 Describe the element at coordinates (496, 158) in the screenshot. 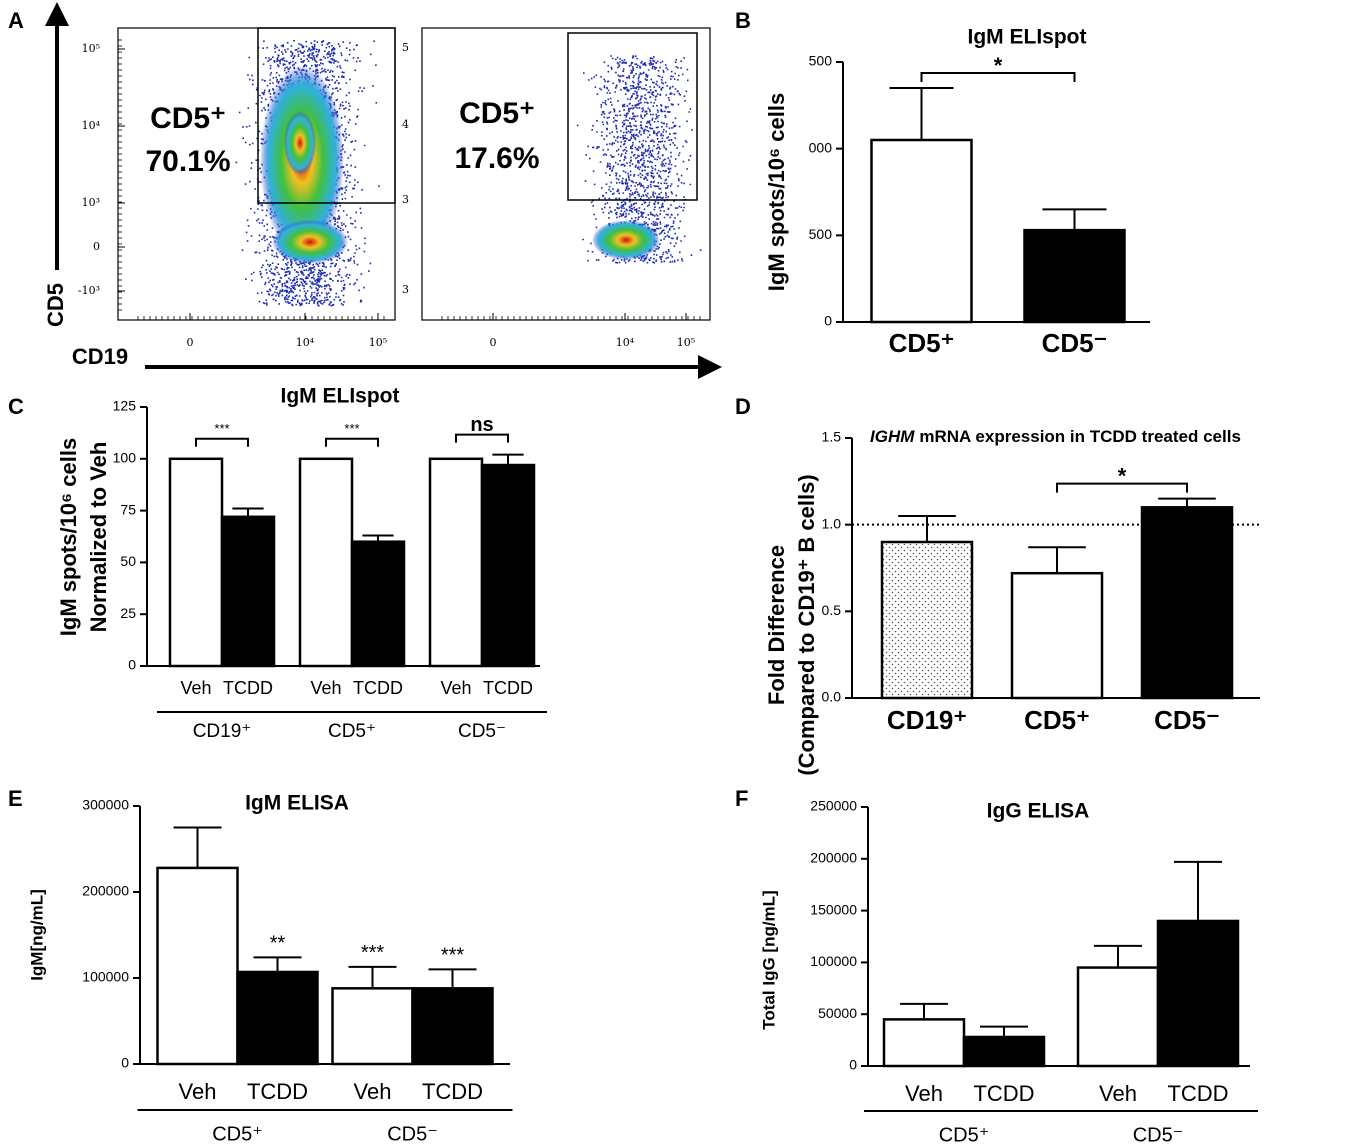

I see `gate-percent: 17.6%` at that location.